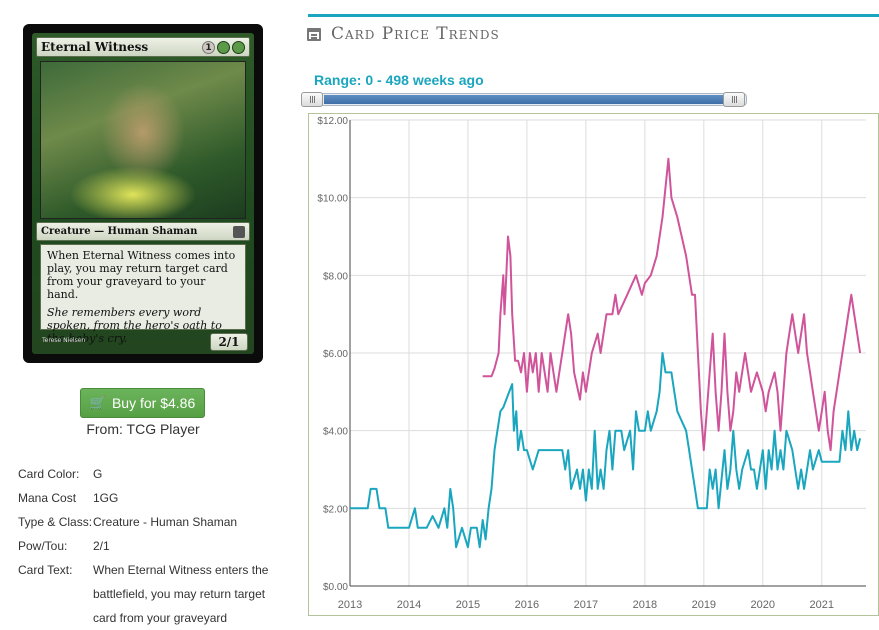 The height and width of the screenshot is (630, 879). Describe the element at coordinates (49, 474) in the screenshot. I see `info-label: Card Color:` at that location.